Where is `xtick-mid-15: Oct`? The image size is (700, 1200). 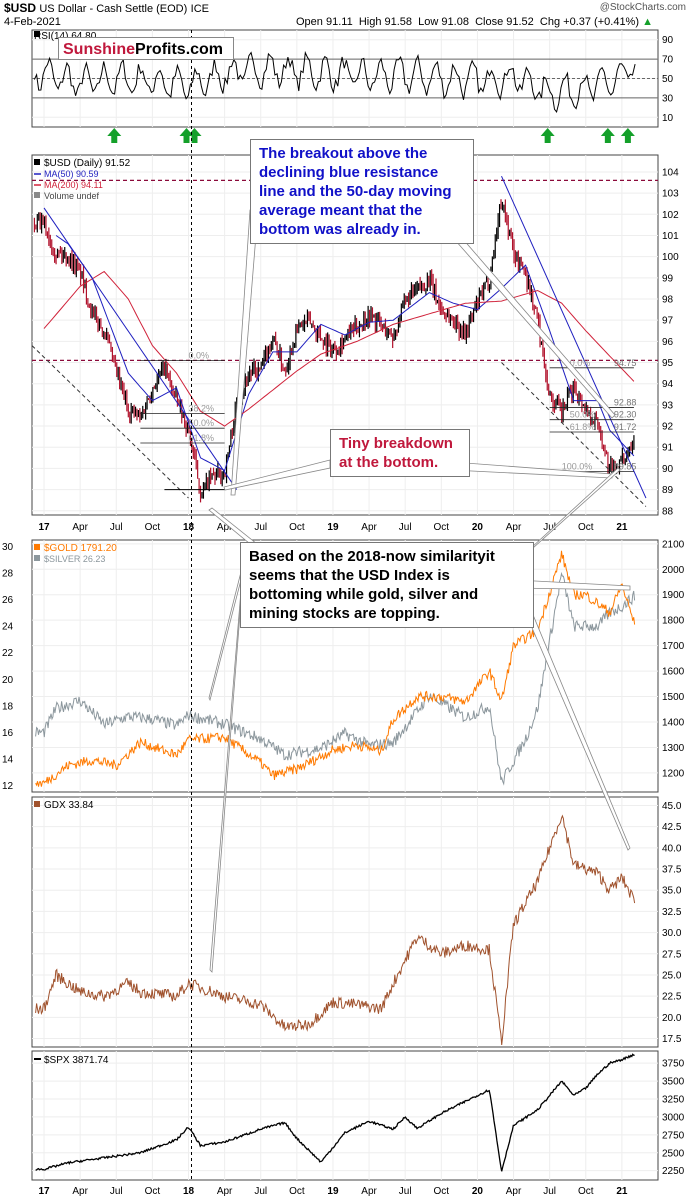 xtick-mid-15: Oct is located at coordinates (586, 527).